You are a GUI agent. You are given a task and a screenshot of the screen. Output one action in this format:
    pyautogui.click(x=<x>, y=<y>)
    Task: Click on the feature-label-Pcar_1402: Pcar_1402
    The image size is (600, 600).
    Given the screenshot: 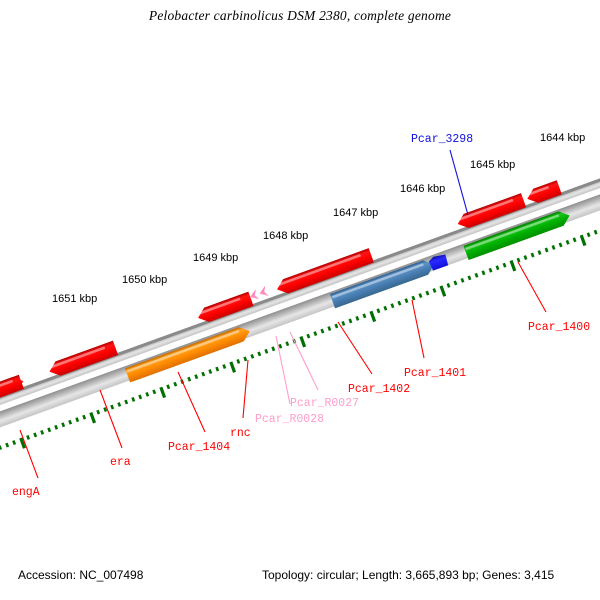 What is the action you would take?
    pyautogui.click(x=379, y=389)
    